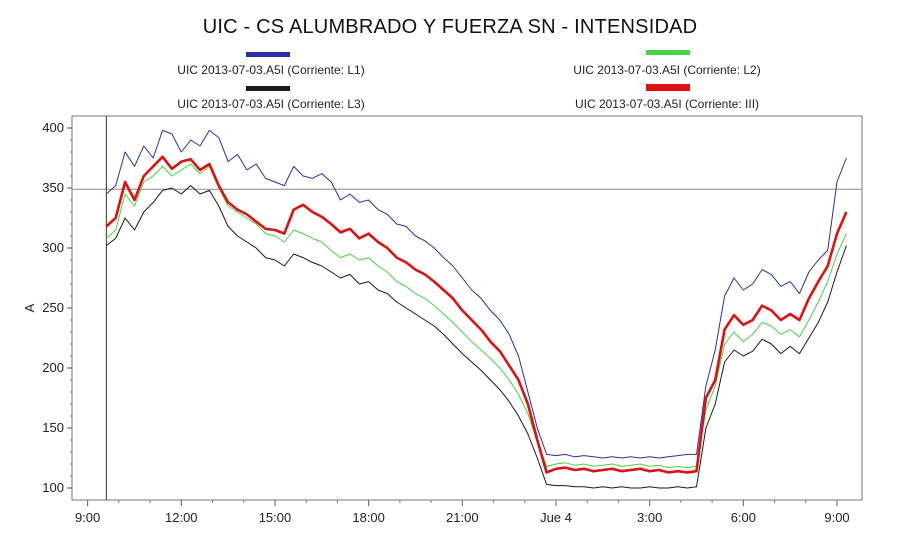 The image size is (900, 536). Describe the element at coordinates (29, 307) in the screenshot. I see `y-axis-label: A` at that location.